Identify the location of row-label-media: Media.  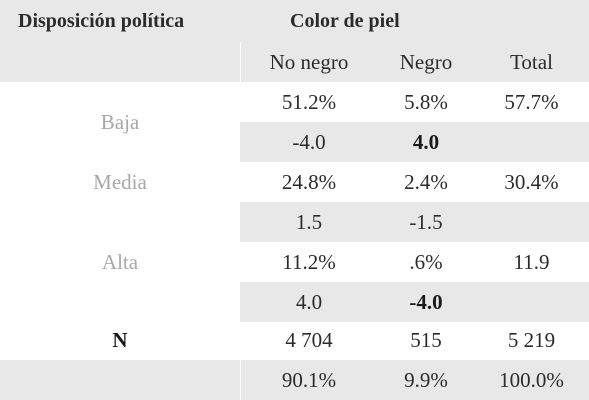
(120, 181).